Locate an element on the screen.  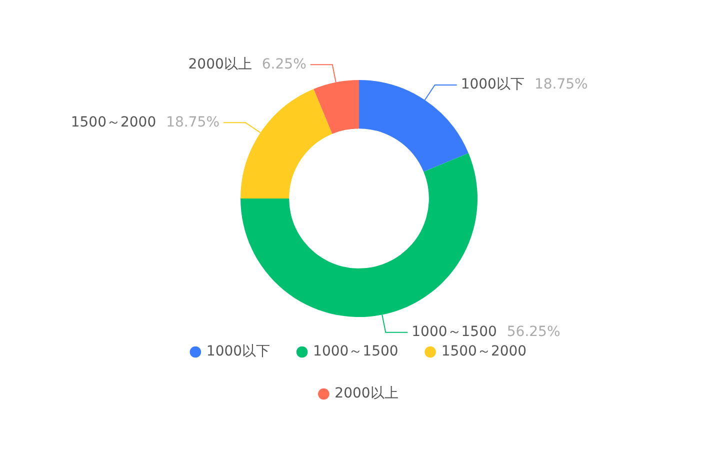
slice-label: 1000～1500 is located at coordinates (454, 332).